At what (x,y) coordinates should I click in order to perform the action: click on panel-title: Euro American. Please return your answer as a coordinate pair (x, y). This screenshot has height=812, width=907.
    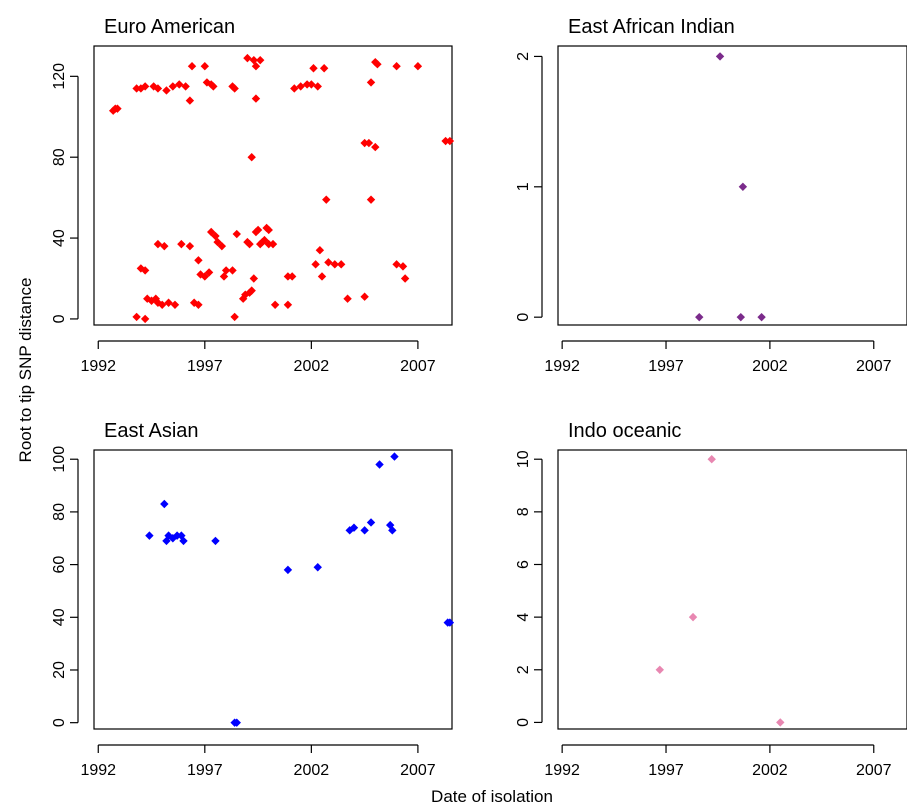
    Looking at the image, I should click on (169, 27).